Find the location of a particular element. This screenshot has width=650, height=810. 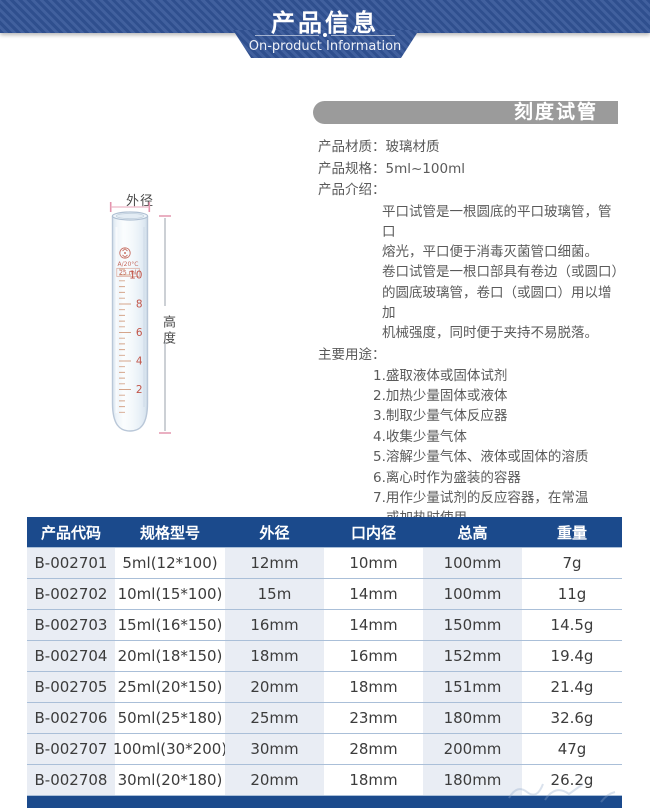

test-tube-diagram: A/20°C 25 ml 10 8 6 4 2 is located at coordinates (140, 318).